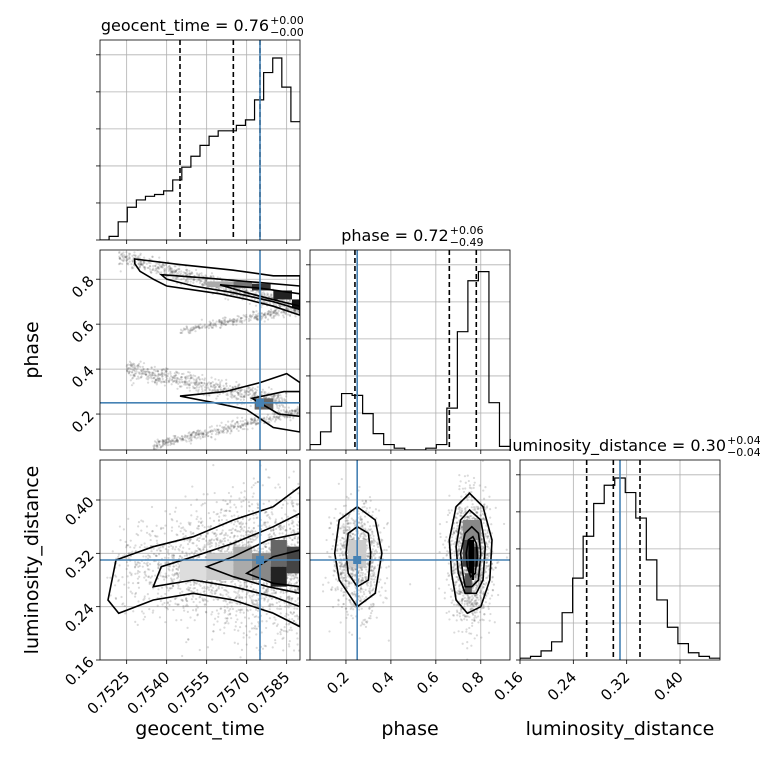 The image size is (760, 760). I want to click on contour-level, so click(239, 402).